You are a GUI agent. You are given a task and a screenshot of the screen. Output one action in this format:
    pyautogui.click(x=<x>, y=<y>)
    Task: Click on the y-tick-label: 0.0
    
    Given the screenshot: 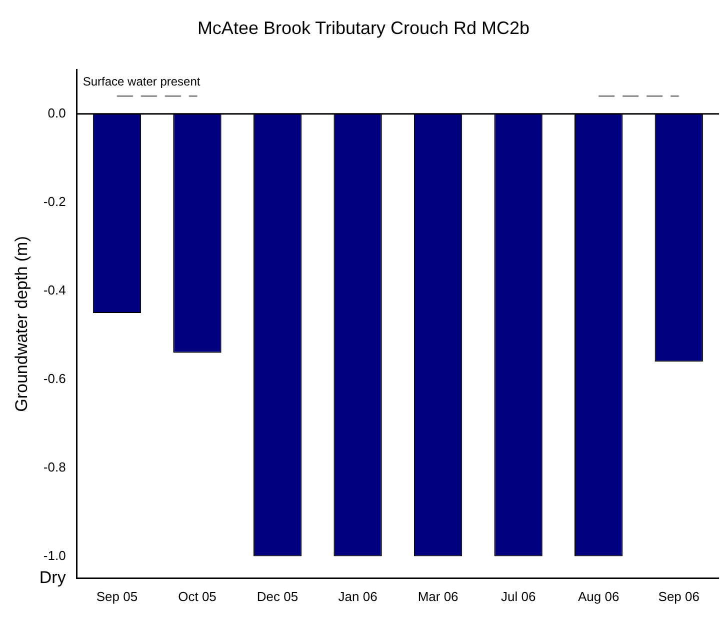 What is the action you would take?
    pyautogui.click(x=57, y=112)
    